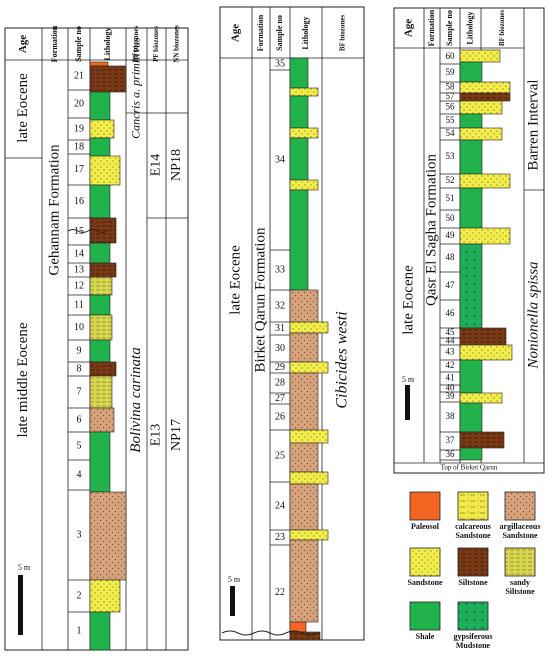 The height and width of the screenshot is (657, 550). I want to click on bf-barren-interval: Barren Interval, so click(533, 124).